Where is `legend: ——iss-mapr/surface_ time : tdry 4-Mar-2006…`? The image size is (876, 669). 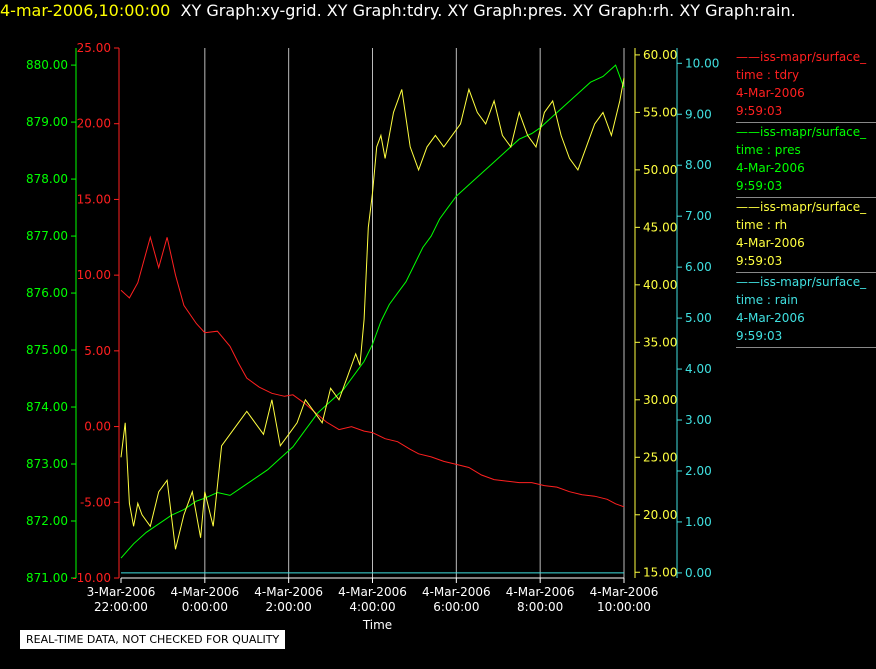 legend: ——iss-mapr/surface_ time : tdry 4-Mar-2006… is located at coordinates (806, 198).